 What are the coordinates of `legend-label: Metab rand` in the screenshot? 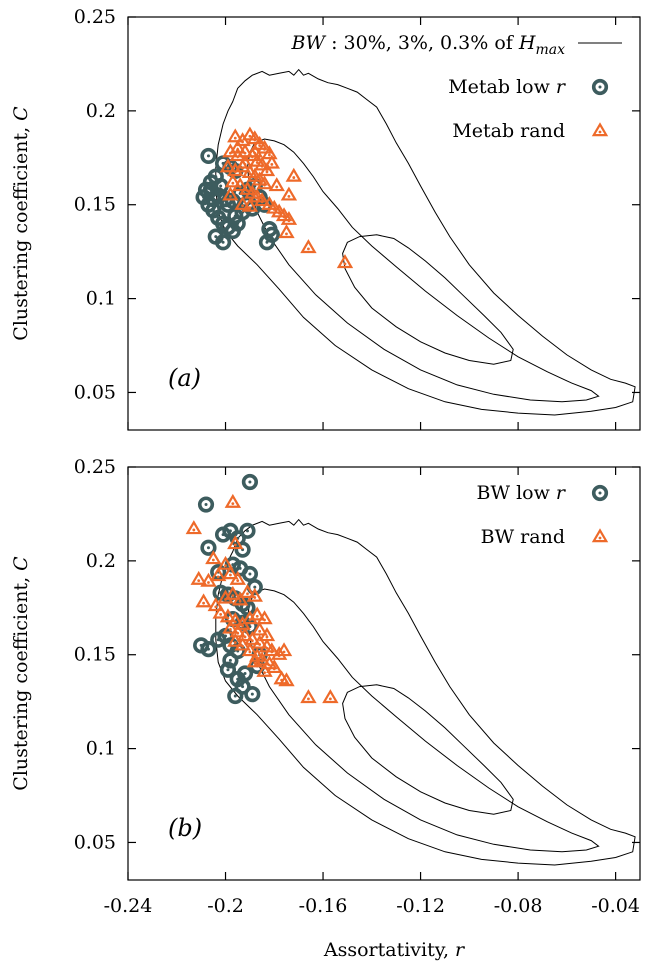 It's located at (508, 131).